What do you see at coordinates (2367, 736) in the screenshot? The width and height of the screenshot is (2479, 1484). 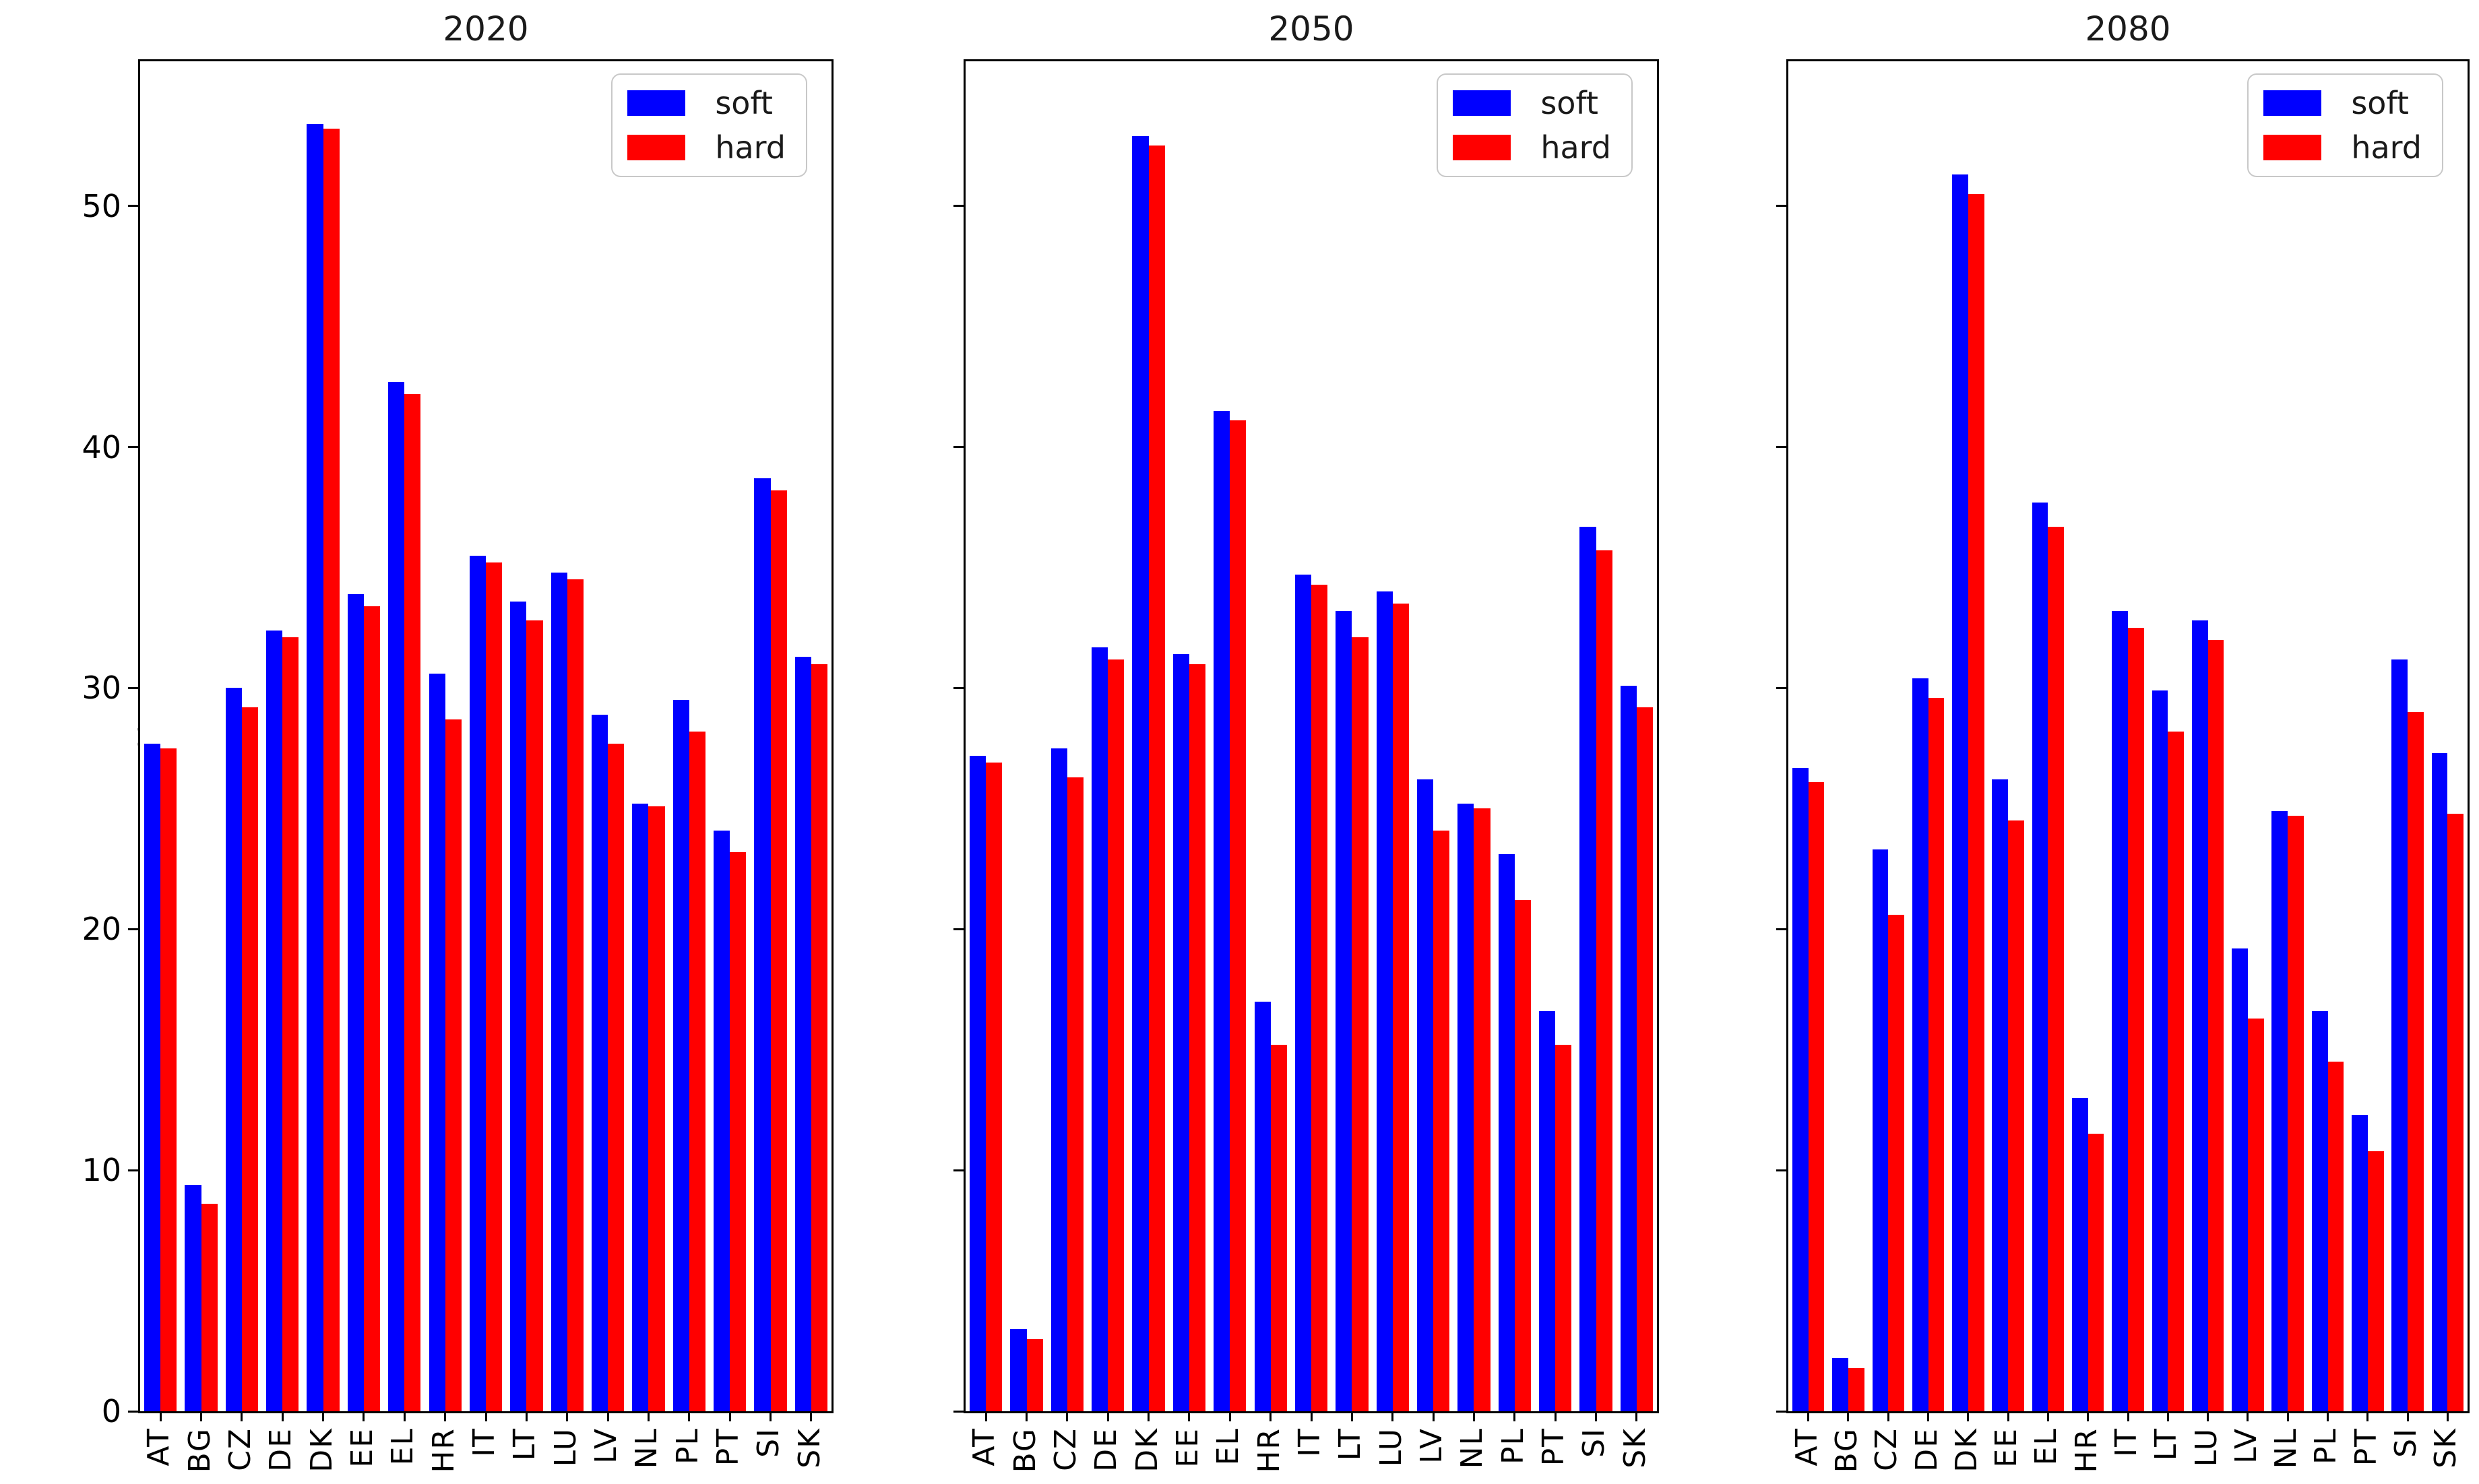 I see `bar-group-pt` at bounding box center [2367, 736].